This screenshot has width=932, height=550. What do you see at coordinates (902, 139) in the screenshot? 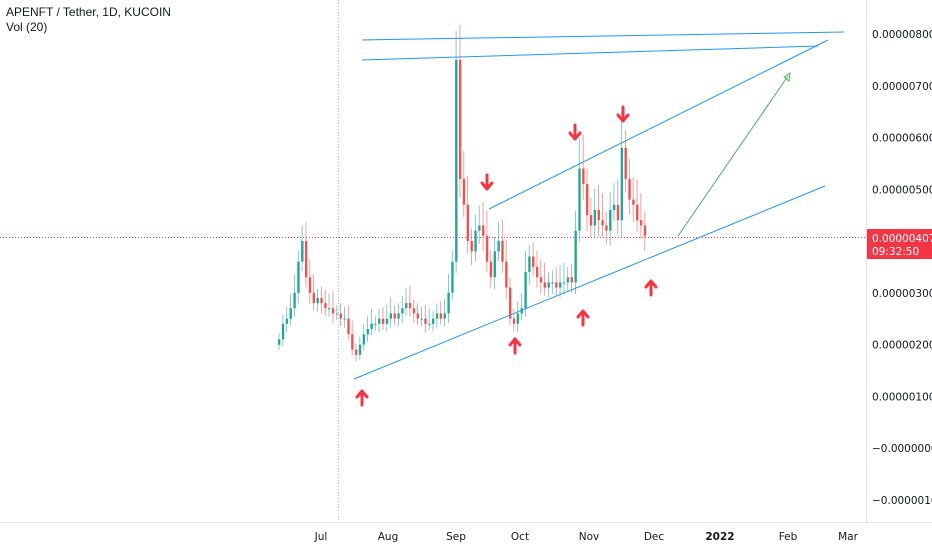
I see `y-tick-label: 0.000006000` at bounding box center [902, 139].